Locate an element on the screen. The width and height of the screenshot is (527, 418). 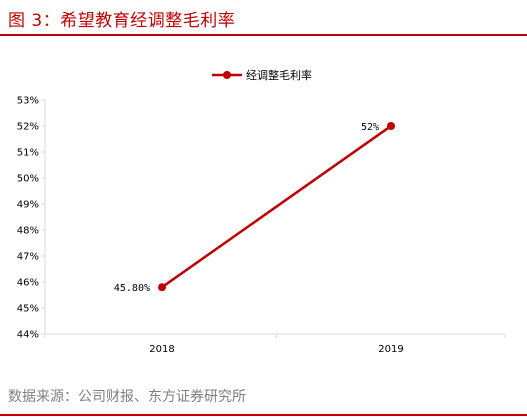
figure-title: 图 3：希望教育经调整毛利率 is located at coordinates (122, 21).